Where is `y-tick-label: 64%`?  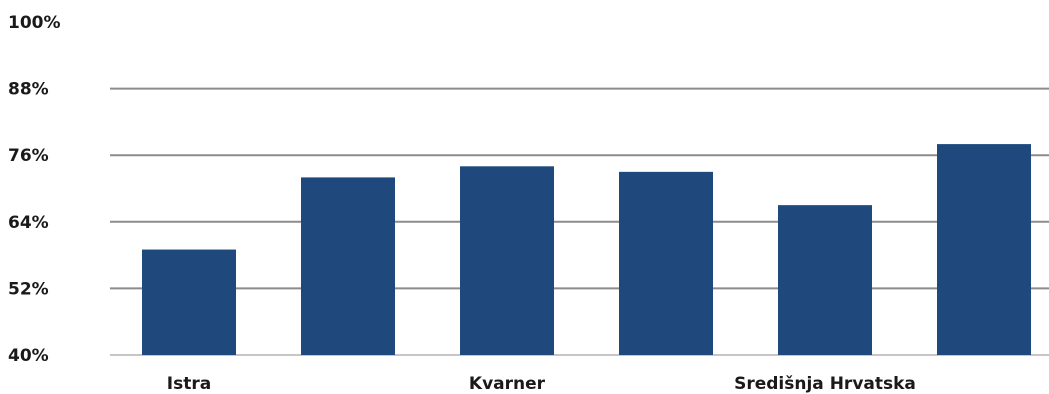
y-tick-label: 64% is located at coordinates (28, 223).